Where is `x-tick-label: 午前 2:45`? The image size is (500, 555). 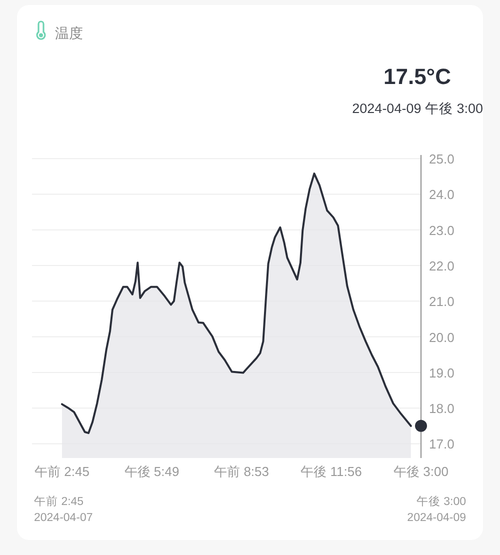
x-tick-label: 午前 2:45 is located at coordinates (62, 471).